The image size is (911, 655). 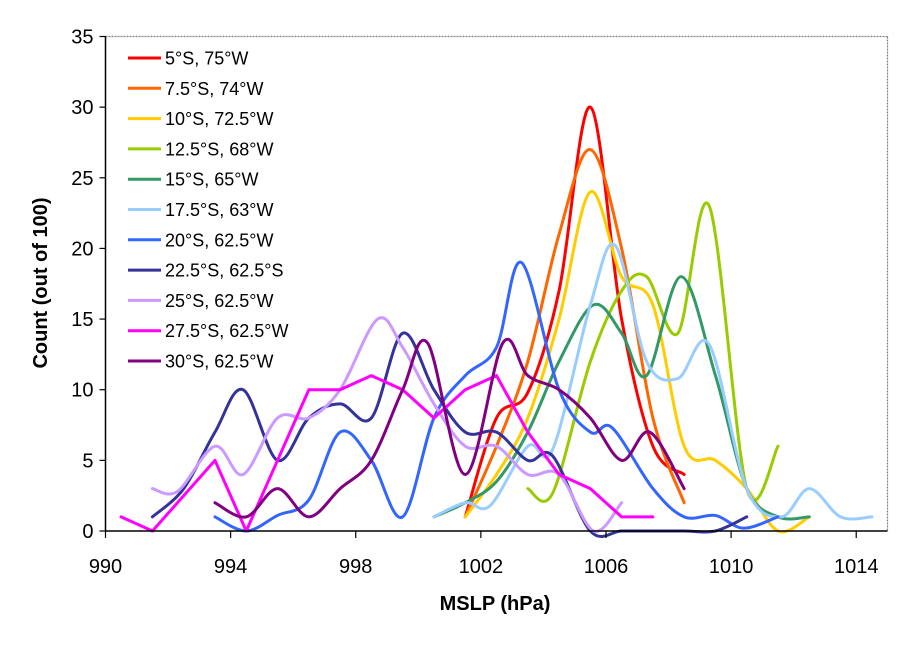 I want to click on x-tick-label: 1010, so click(x=731, y=567).